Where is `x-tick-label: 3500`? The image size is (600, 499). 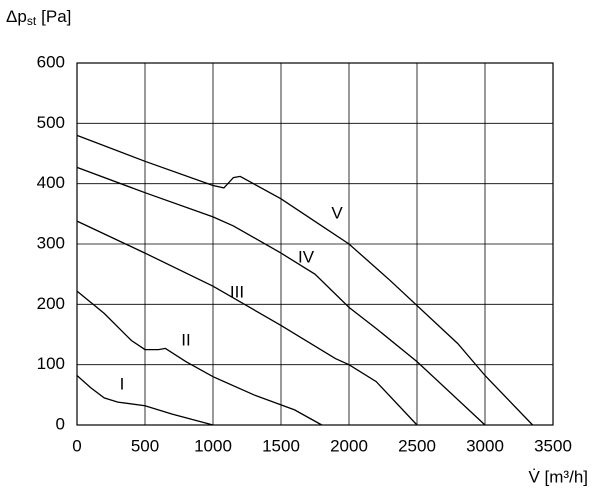 x-tick-label: 3500 is located at coordinates (553, 445).